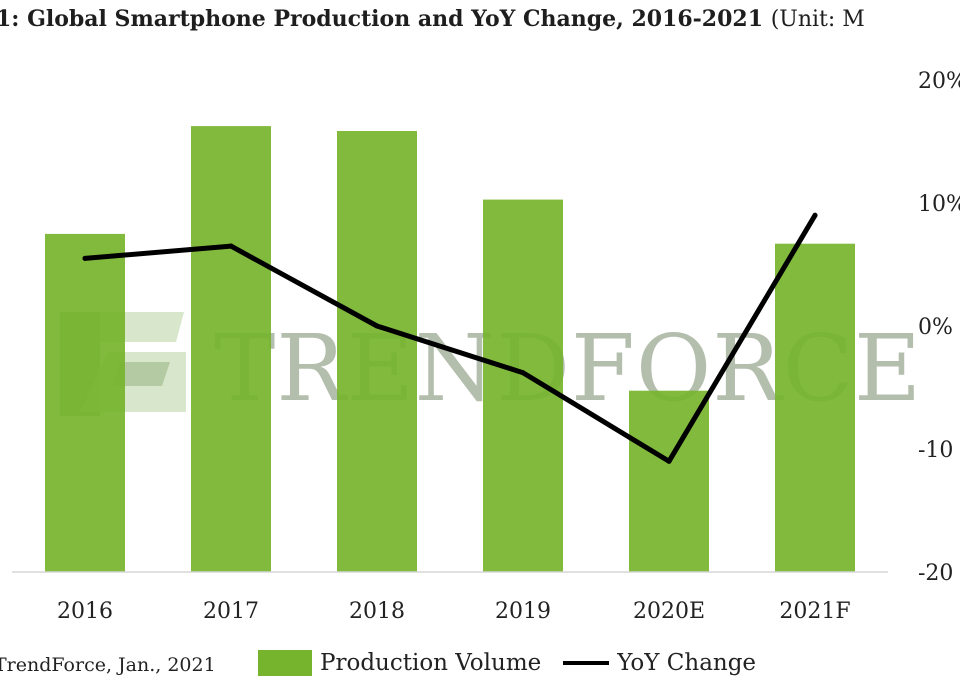 Image resolution: width=960 pixels, height=690 pixels. Describe the element at coordinates (523, 385) in the screenshot. I see `bar-2019` at that location.